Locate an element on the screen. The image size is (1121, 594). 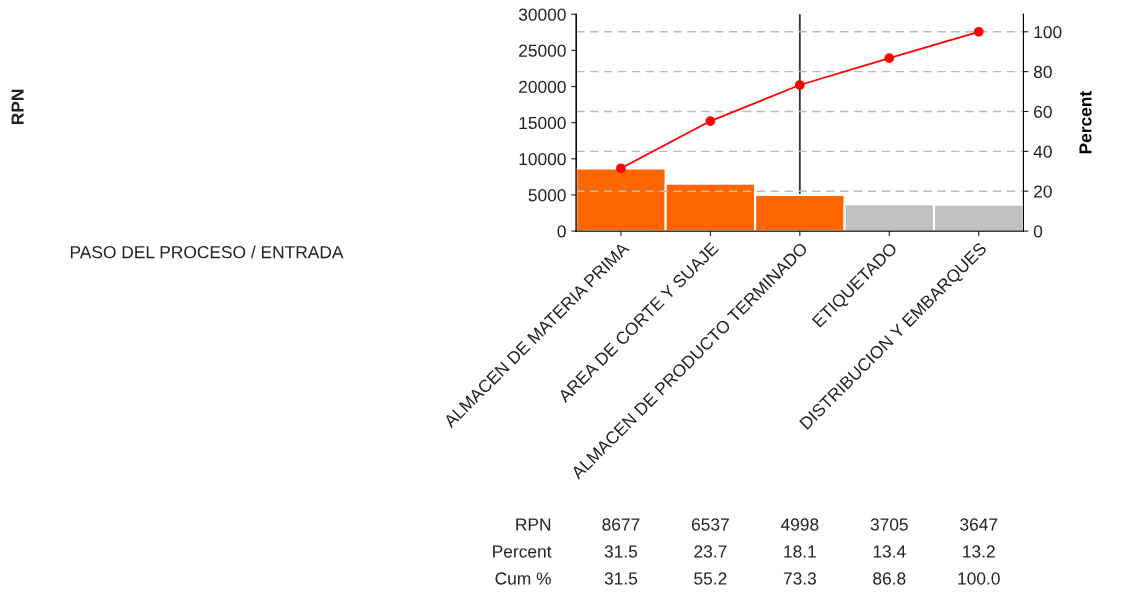
text: 13.4 is located at coordinates (889, 551).